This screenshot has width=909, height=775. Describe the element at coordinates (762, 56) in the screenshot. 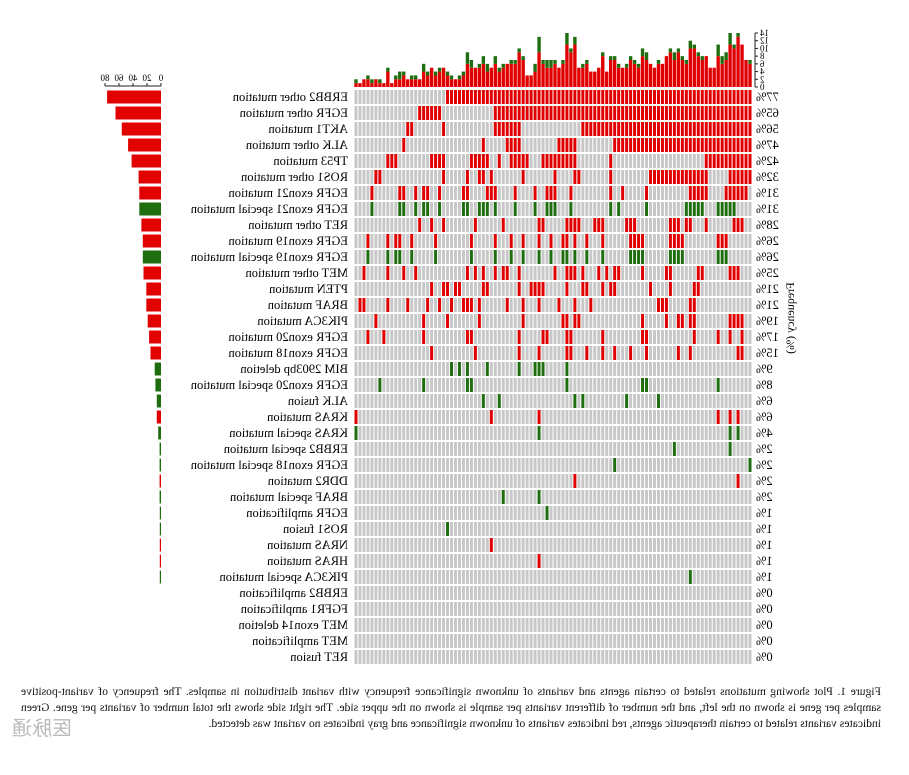

I see `top-axis-tick-label: 8` at that location.